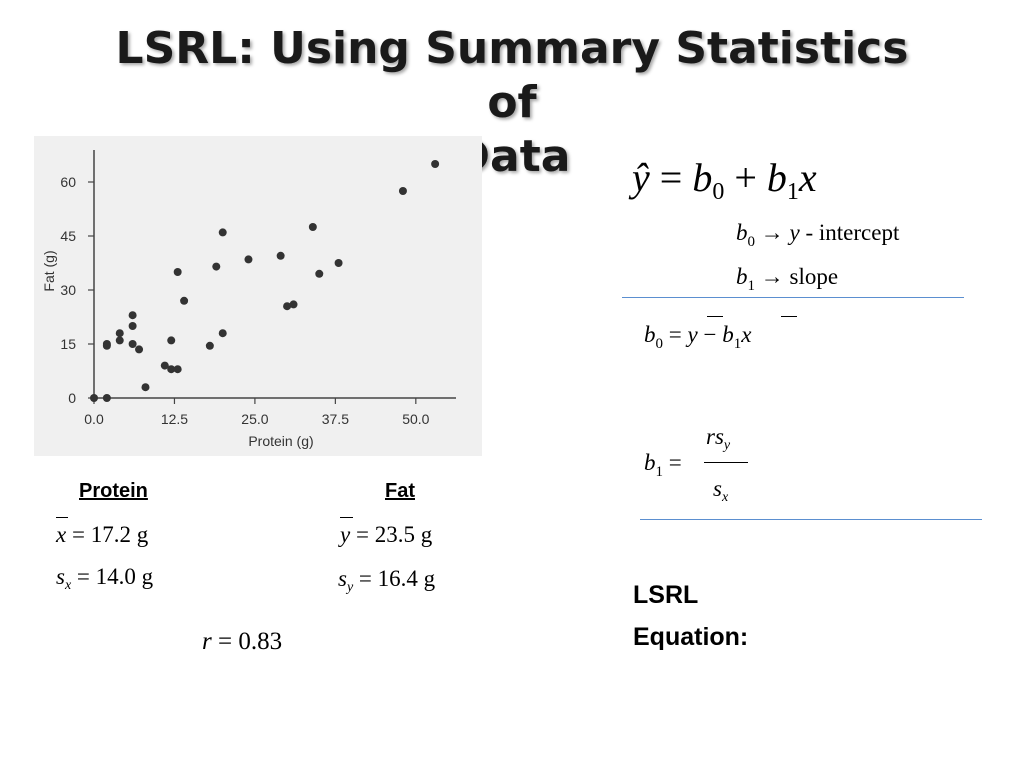  I want to click on fat-mean: y = 23.5 g, so click(386, 534).